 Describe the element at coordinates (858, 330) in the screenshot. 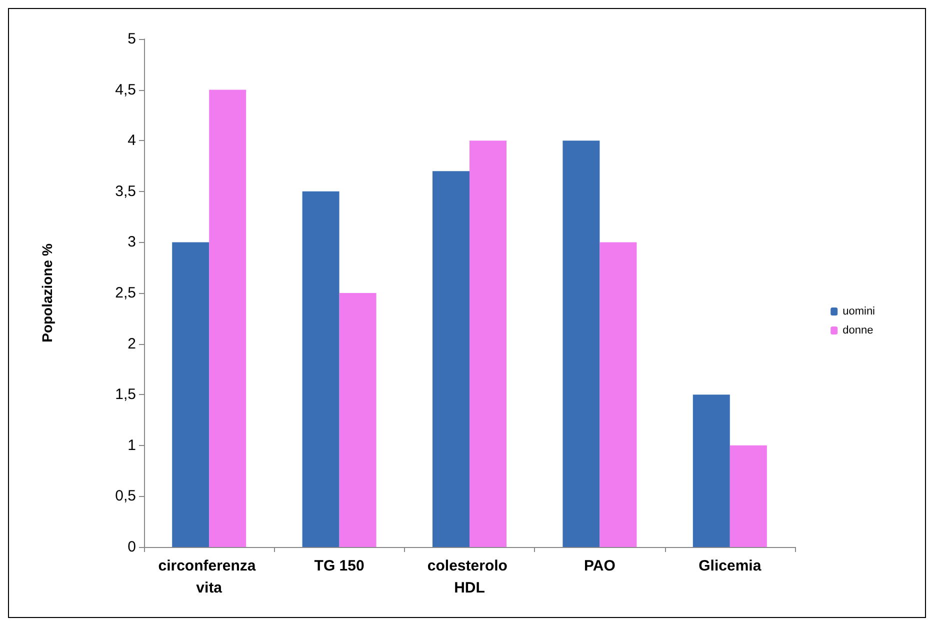

I see `legend-label: donne` at that location.